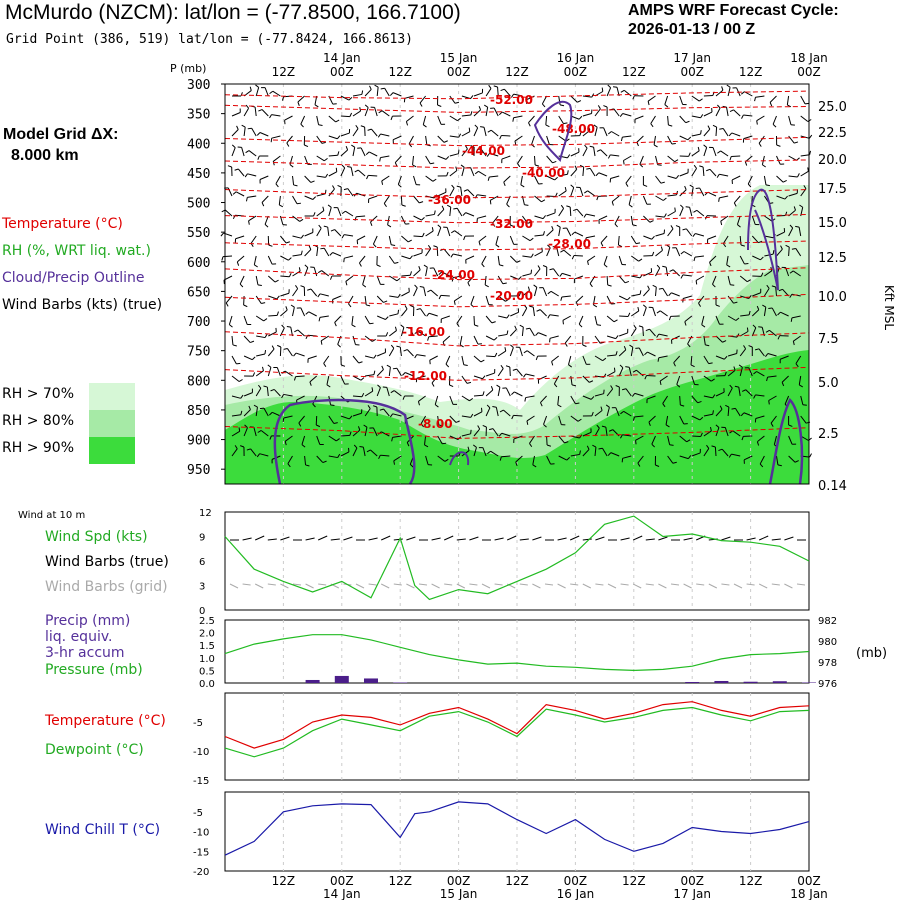 This screenshot has height=900, width=900. What do you see at coordinates (400, 72) in the screenshot?
I see `top-time-label: 12Z` at bounding box center [400, 72].